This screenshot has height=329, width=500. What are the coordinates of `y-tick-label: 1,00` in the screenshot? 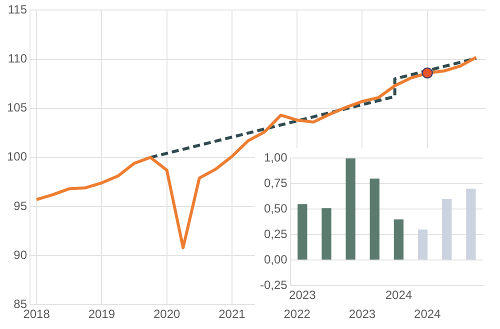 It's located at (276, 157).